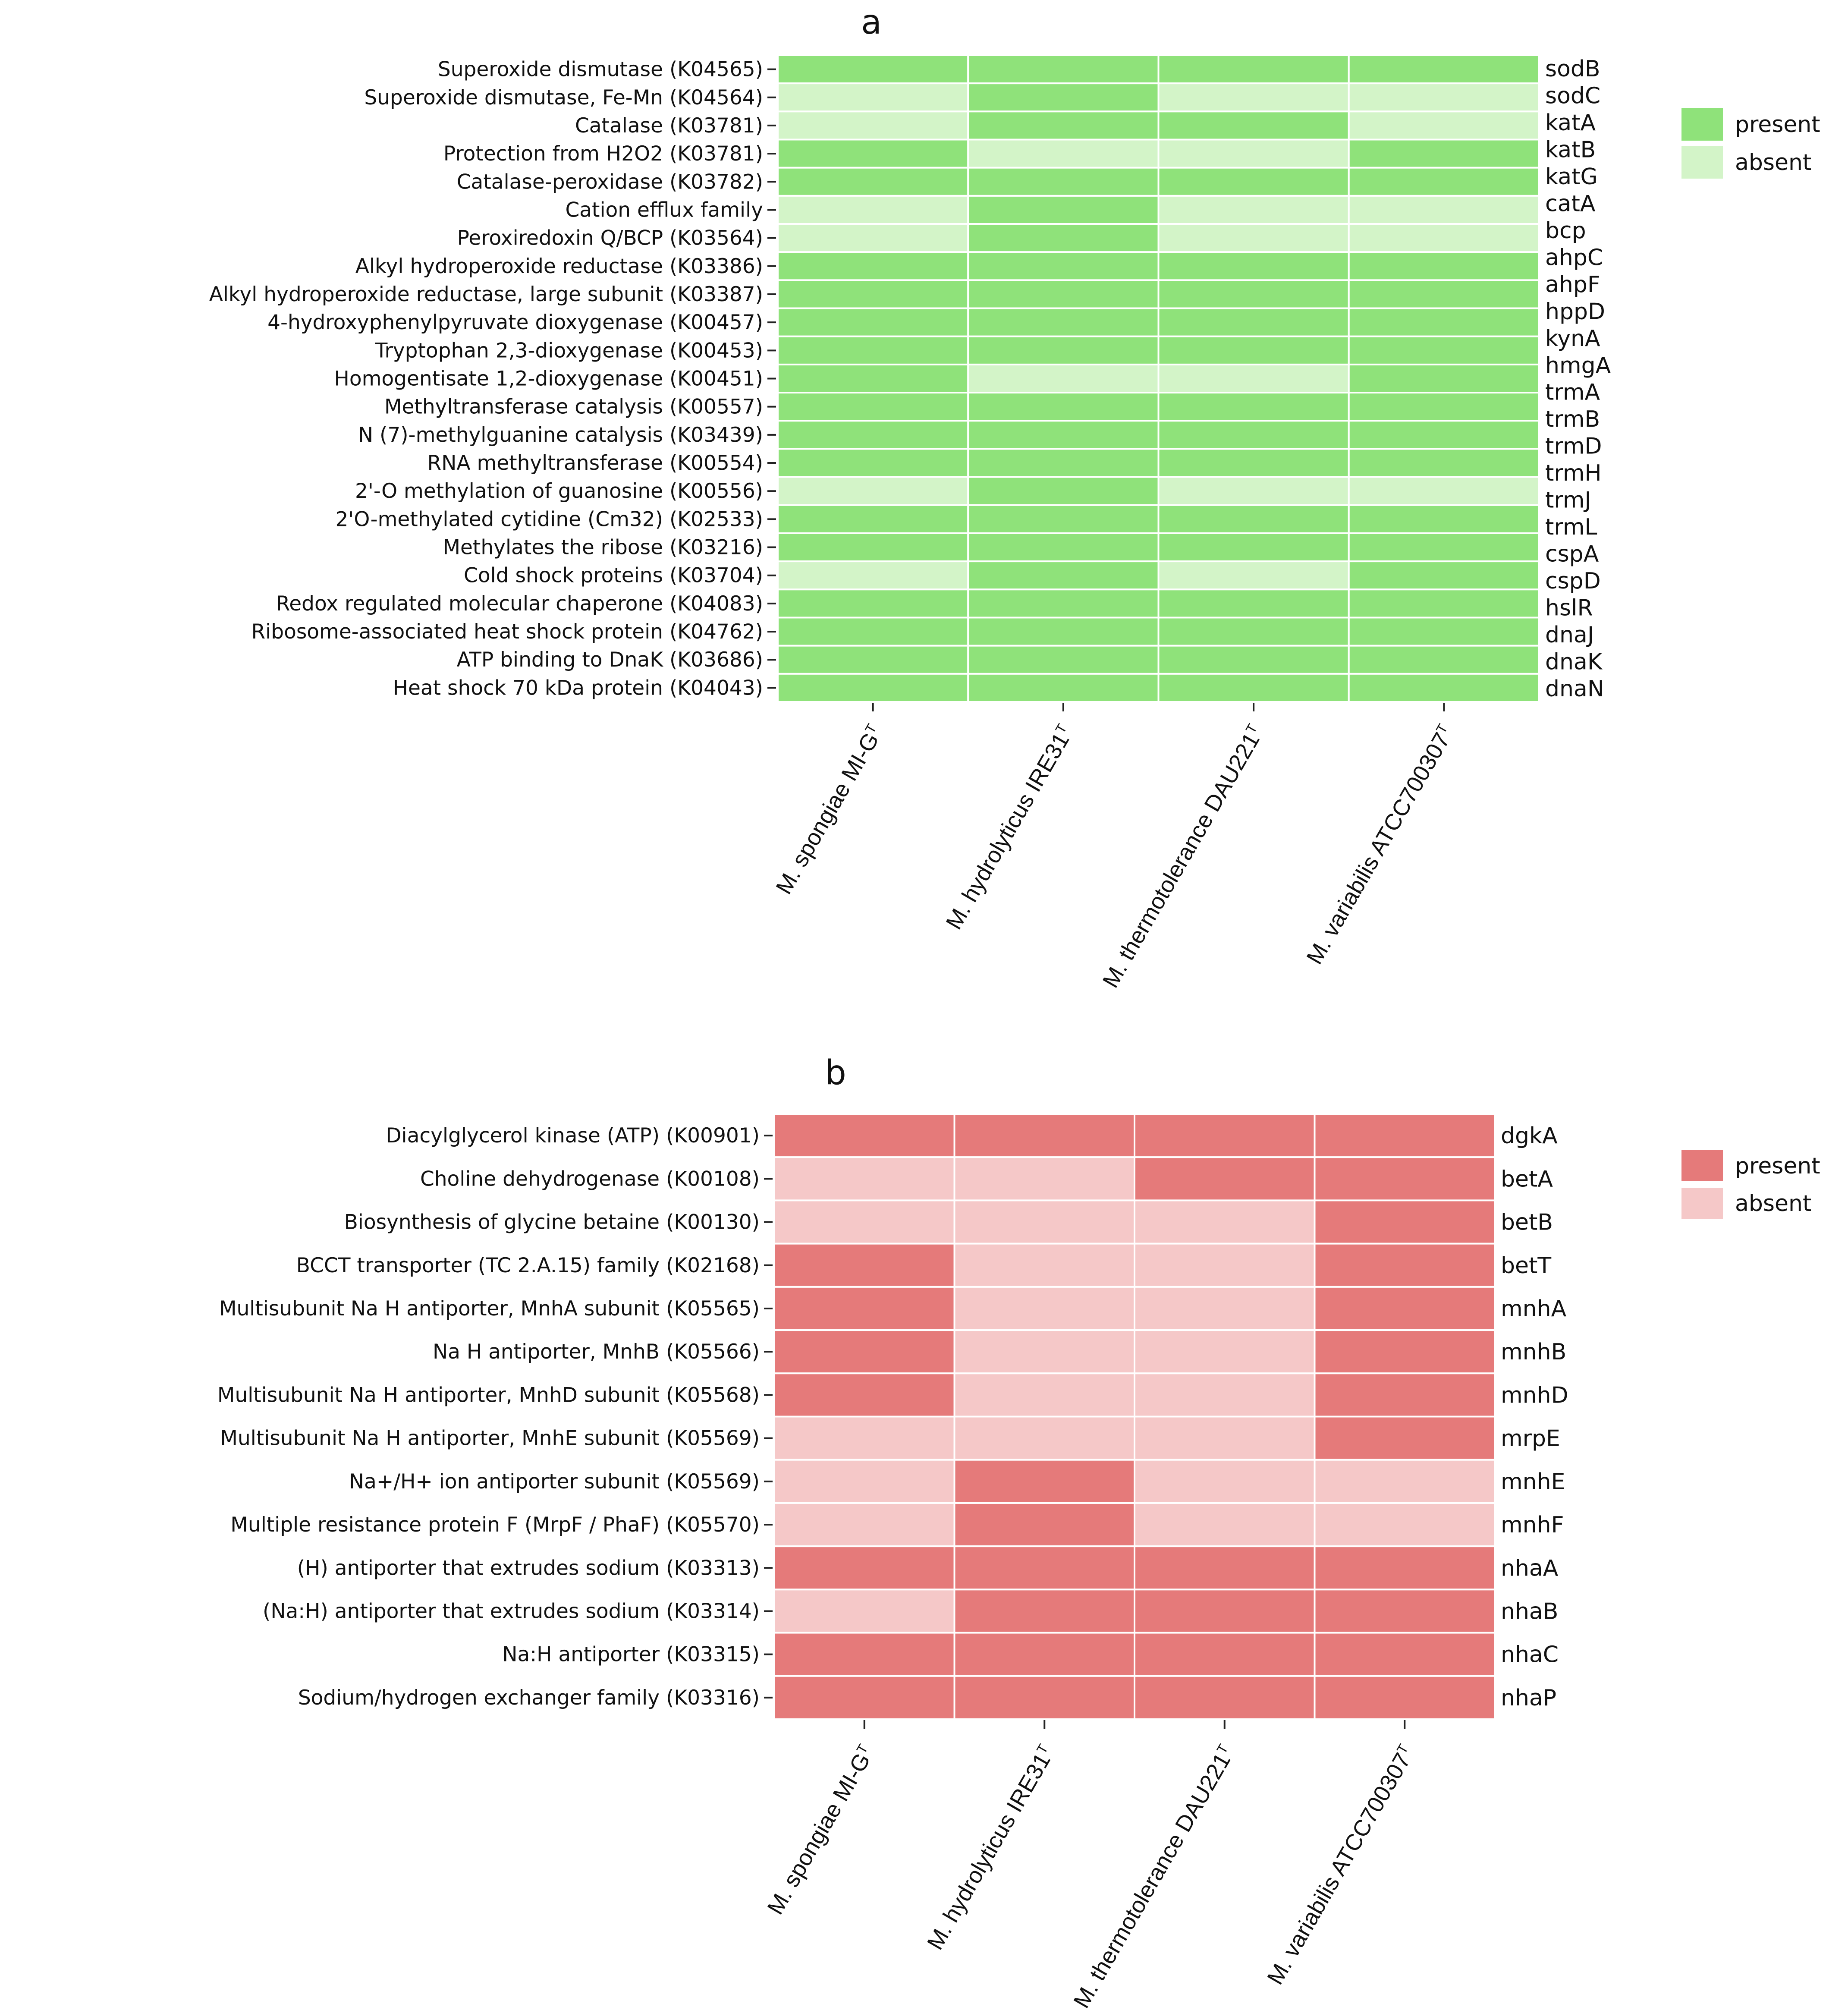 The width and height of the screenshot is (1848, 2010). I want to click on gene-label: ahpF, so click(1573, 285).